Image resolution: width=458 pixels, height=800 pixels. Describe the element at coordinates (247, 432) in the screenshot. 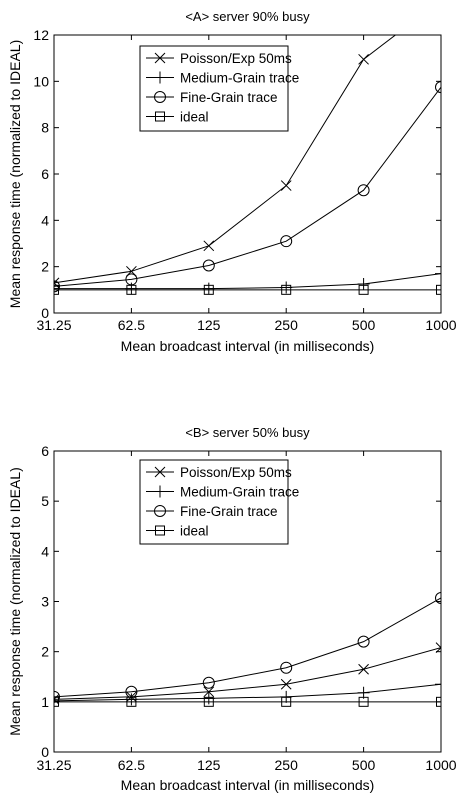

I see `chart-title: <B> server 50% busy` at that location.